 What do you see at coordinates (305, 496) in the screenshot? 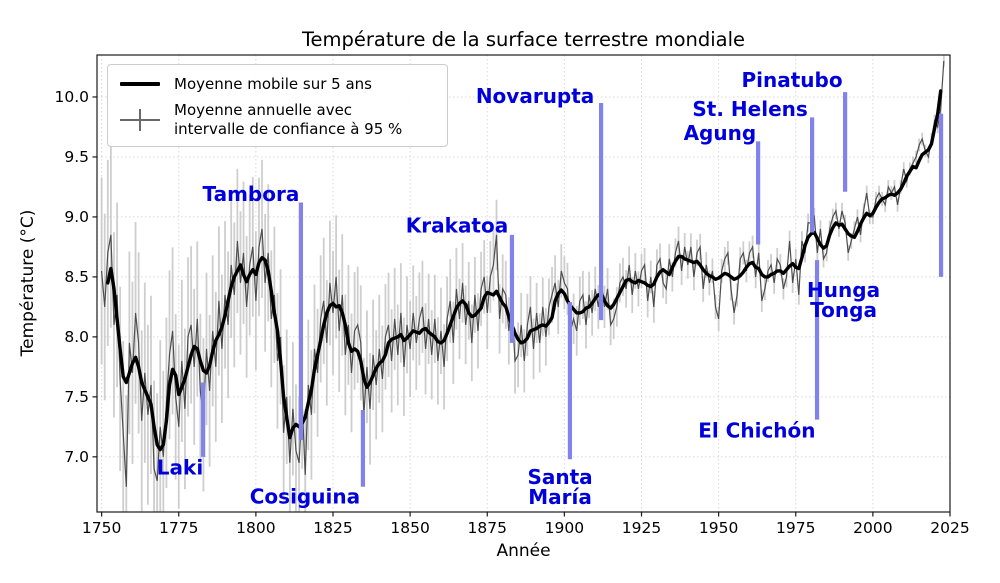
I see `annotation-label-cosiguina: Cosiguina` at bounding box center [305, 496].